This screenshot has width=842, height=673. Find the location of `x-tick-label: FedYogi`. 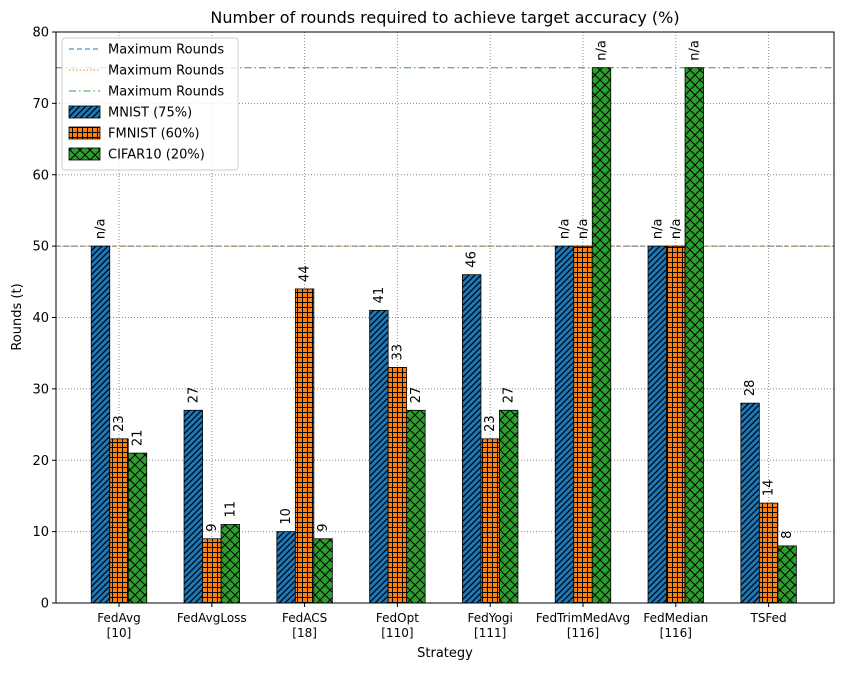

x-tick-label: FedYogi is located at coordinates (490, 618).